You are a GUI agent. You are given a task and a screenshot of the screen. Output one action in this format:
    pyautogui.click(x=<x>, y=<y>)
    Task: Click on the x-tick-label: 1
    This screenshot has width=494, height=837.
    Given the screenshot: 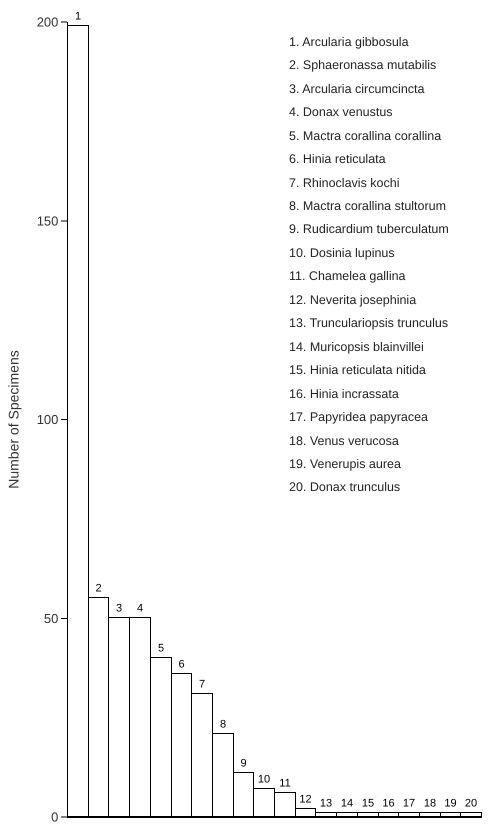 What is the action you would take?
    pyautogui.click(x=78, y=16)
    